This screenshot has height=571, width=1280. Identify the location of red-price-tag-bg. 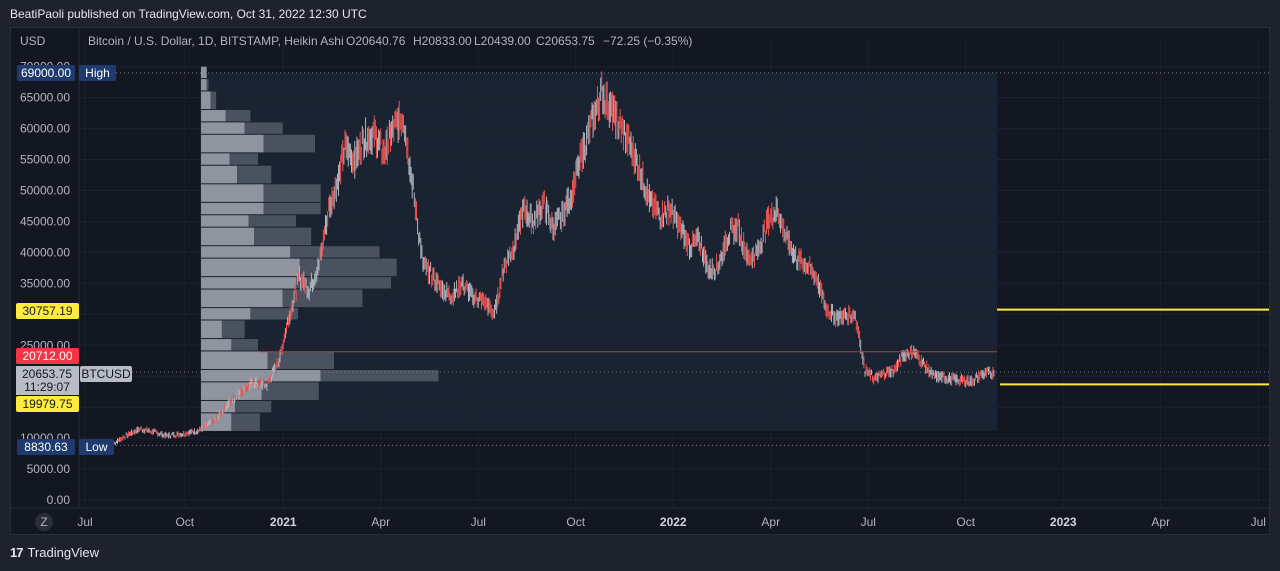
(47, 356).